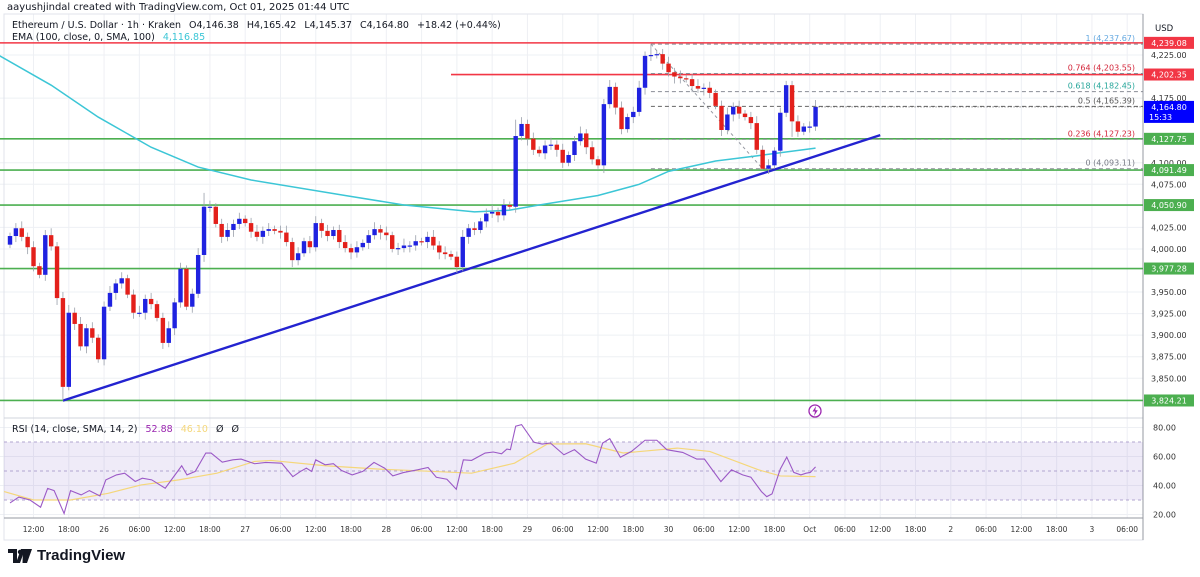  I want to click on price-axis-level-tag: 3,977.28, so click(1169, 268).